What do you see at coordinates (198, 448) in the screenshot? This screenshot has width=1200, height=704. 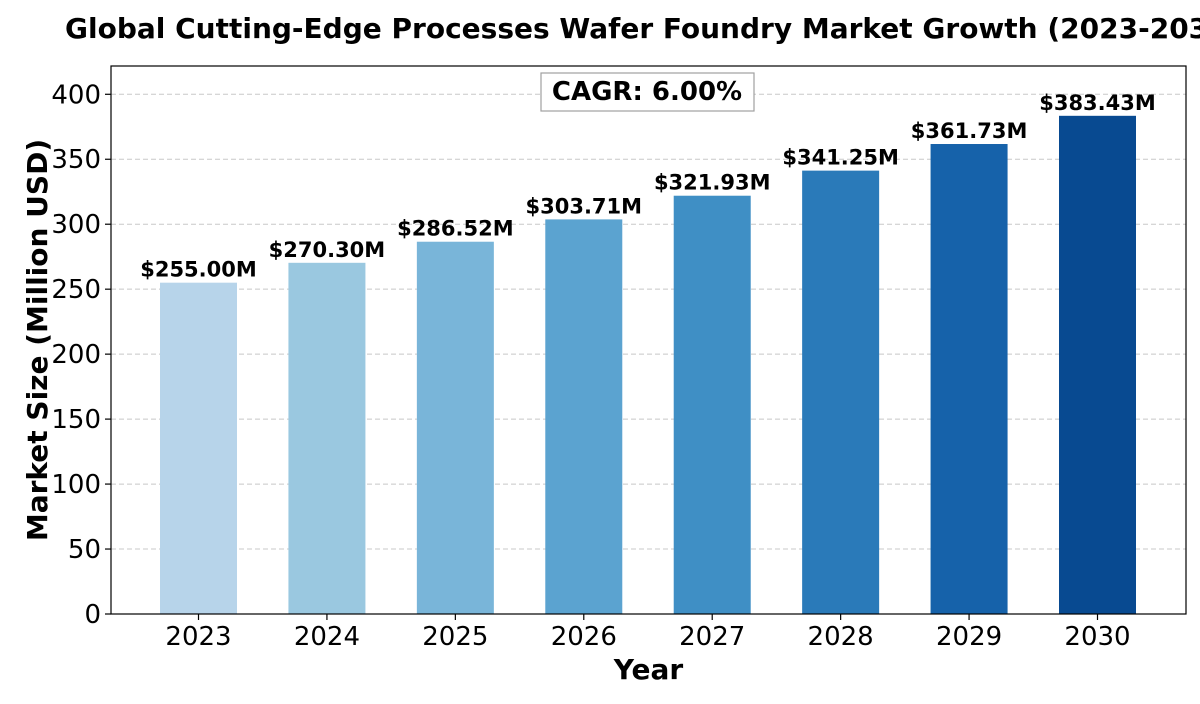 I see `bar-2023` at bounding box center [198, 448].